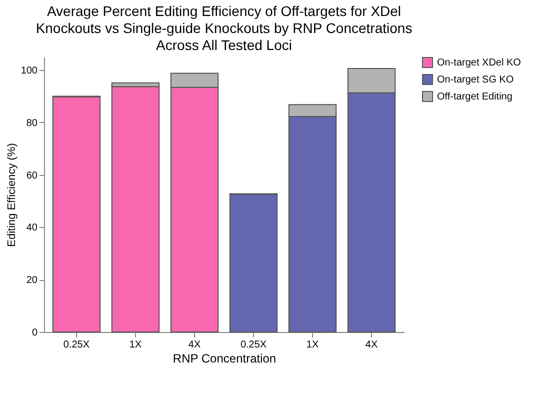 The width and height of the screenshot is (550, 393). I want to click on y-tick-label: 100, so click(29, 71).